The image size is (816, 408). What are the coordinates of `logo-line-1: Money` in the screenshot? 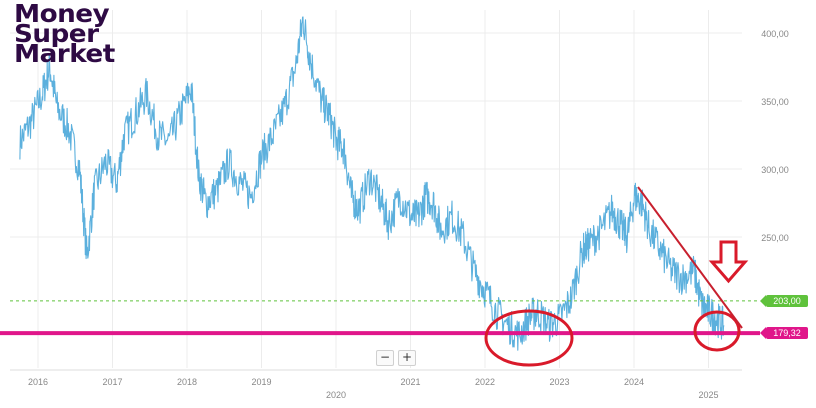 It's located at (62, 14).